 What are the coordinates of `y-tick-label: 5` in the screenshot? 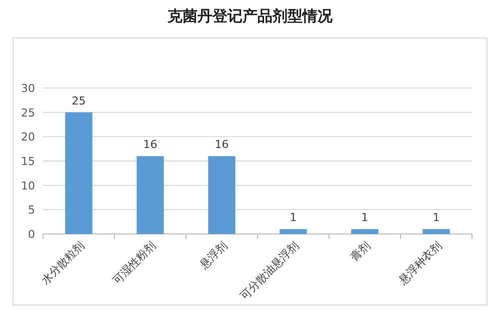 It's located at (31, 210).